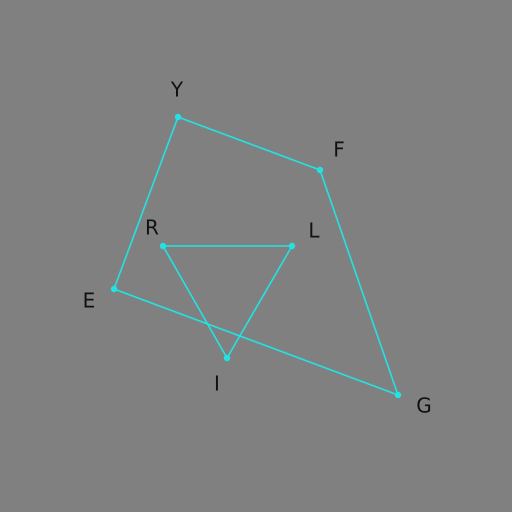 Image resolution: width=512 pixels, height=512 pixels. Describe the element at coordinates (114, 289) in the screenshot. I see `vertex-E` at that location.